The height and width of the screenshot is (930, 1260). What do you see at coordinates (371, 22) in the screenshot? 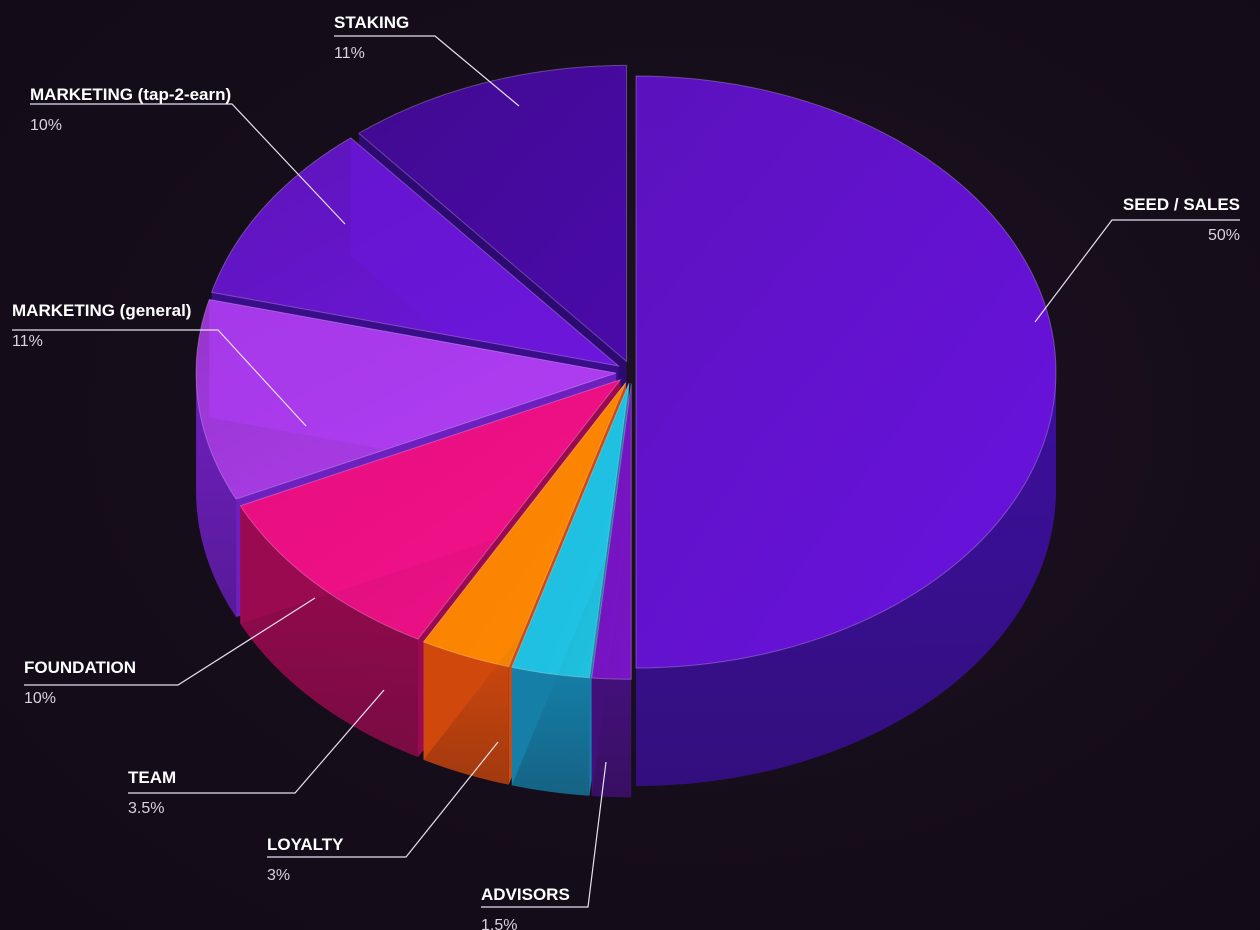
I see `slice-name: STAKING` at bounding box center [371, 22].